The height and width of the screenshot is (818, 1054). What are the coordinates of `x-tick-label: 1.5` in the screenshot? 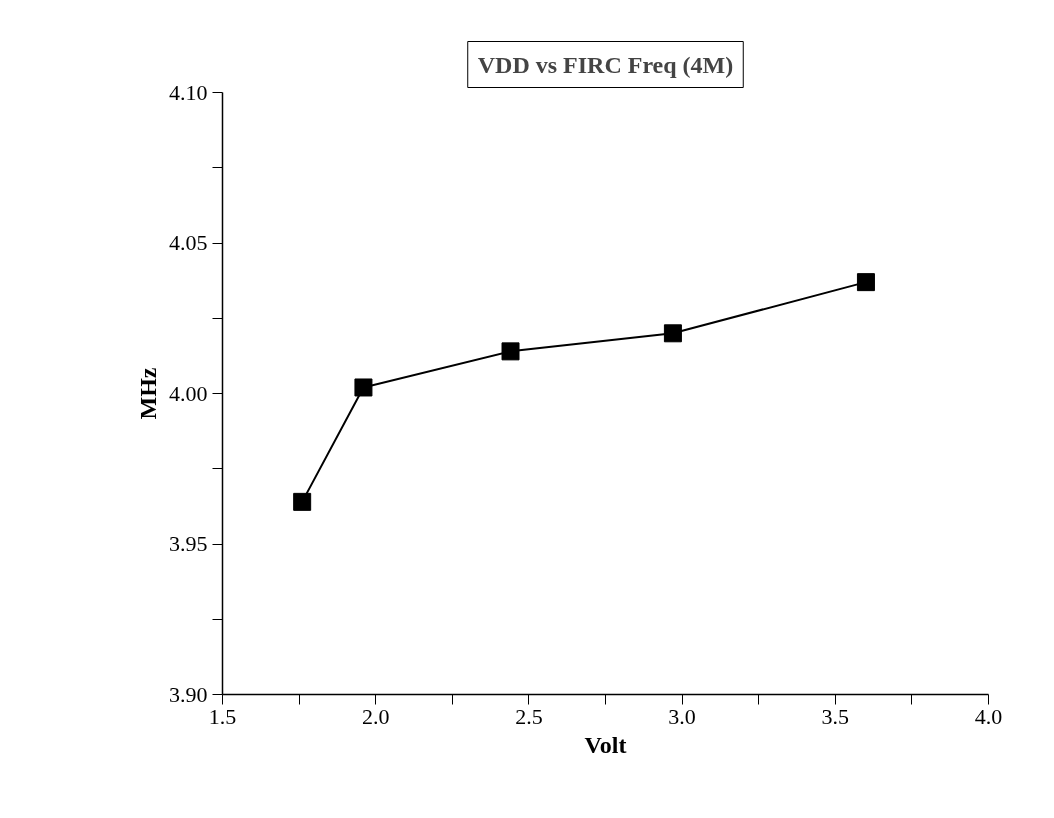 It's located at (222, 716).